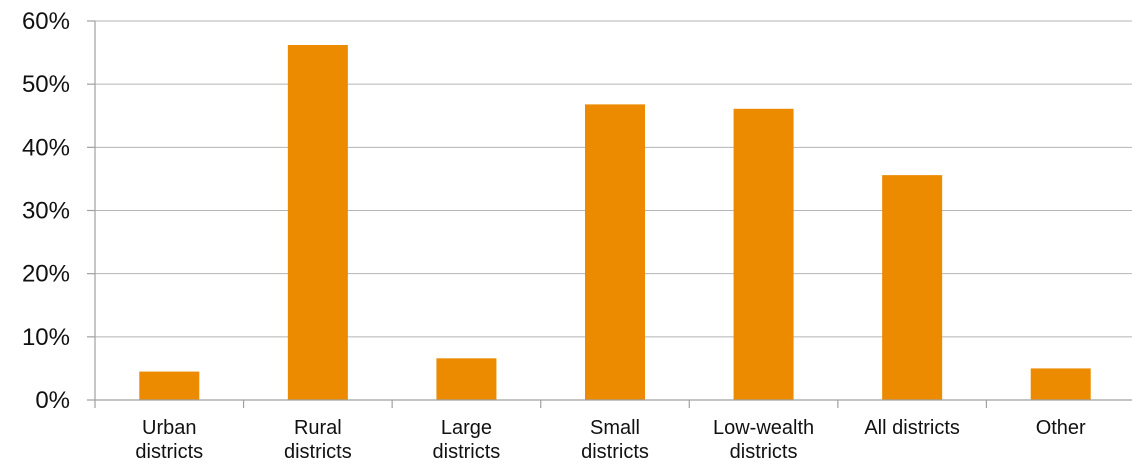 The height and width of the screenshot is (464, 1132). What do you see at coordinates (763, 440) in the screenshot?
I see `x-tick-label: Low-wealth districts` at bounding box center [763, 440].